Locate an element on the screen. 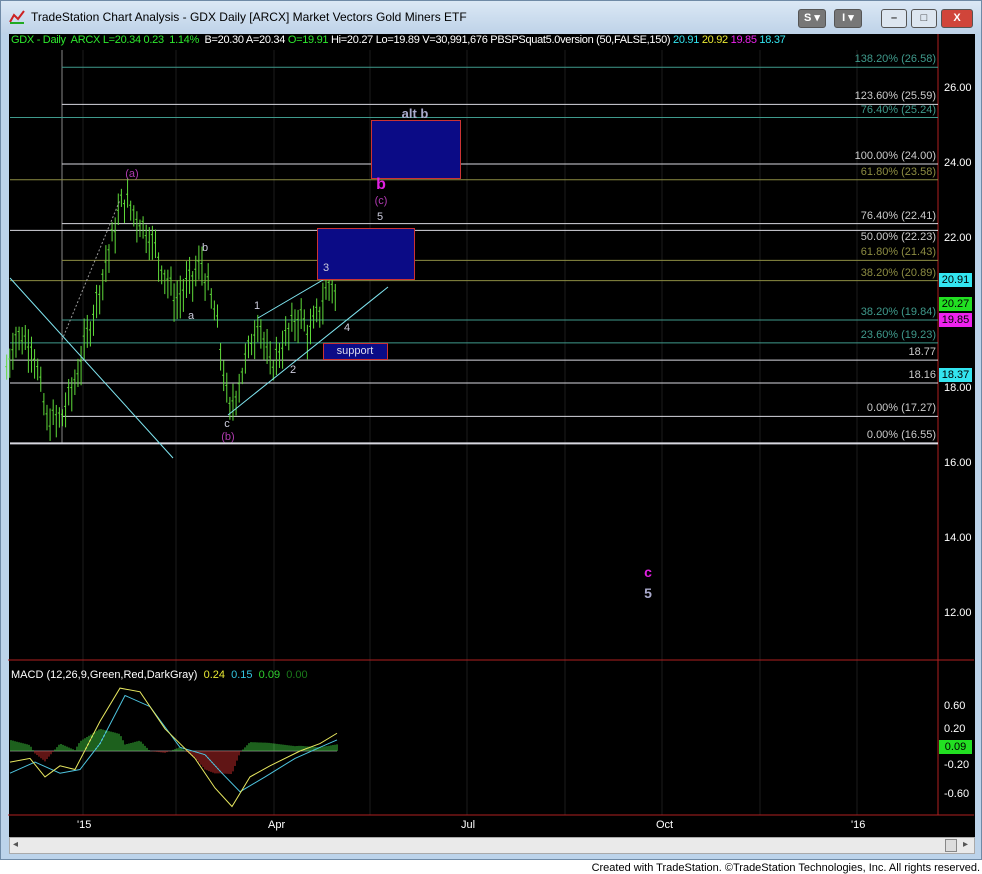 The width and height of the screenshot is (982, 874). support-box is located at coordinates (355, 351).